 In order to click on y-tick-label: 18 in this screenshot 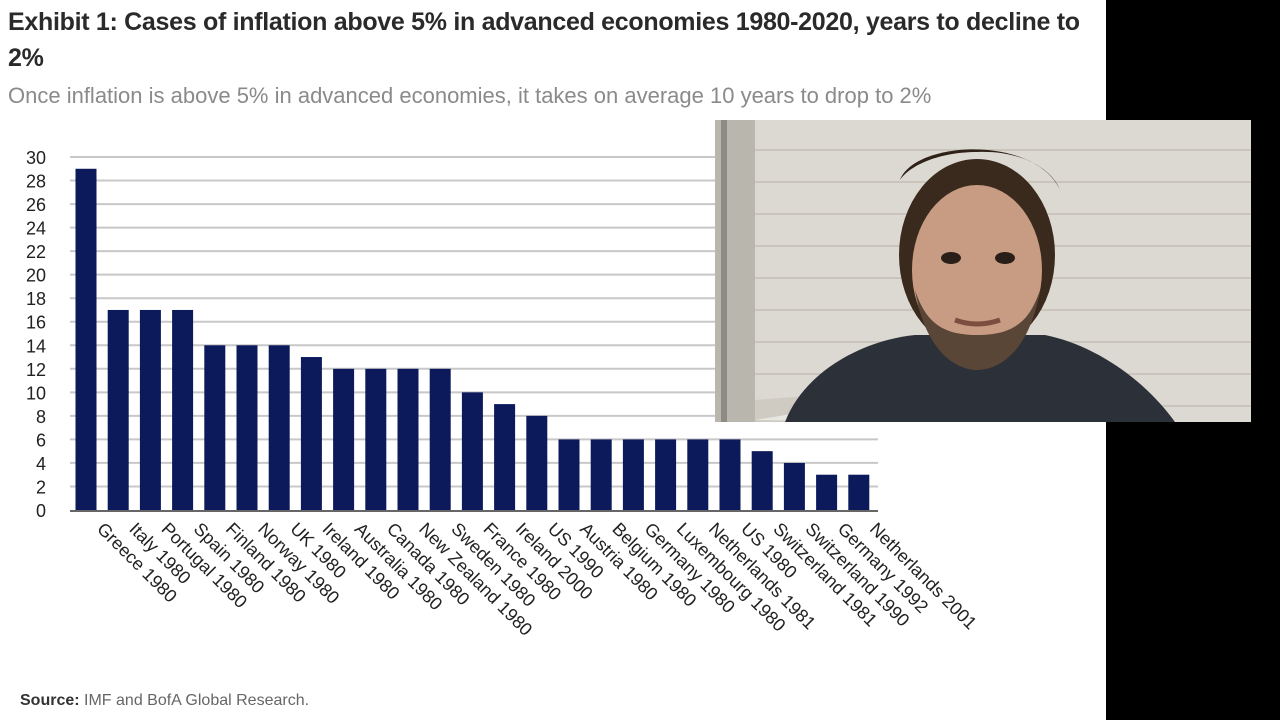, I will do `click(36, 299)`.